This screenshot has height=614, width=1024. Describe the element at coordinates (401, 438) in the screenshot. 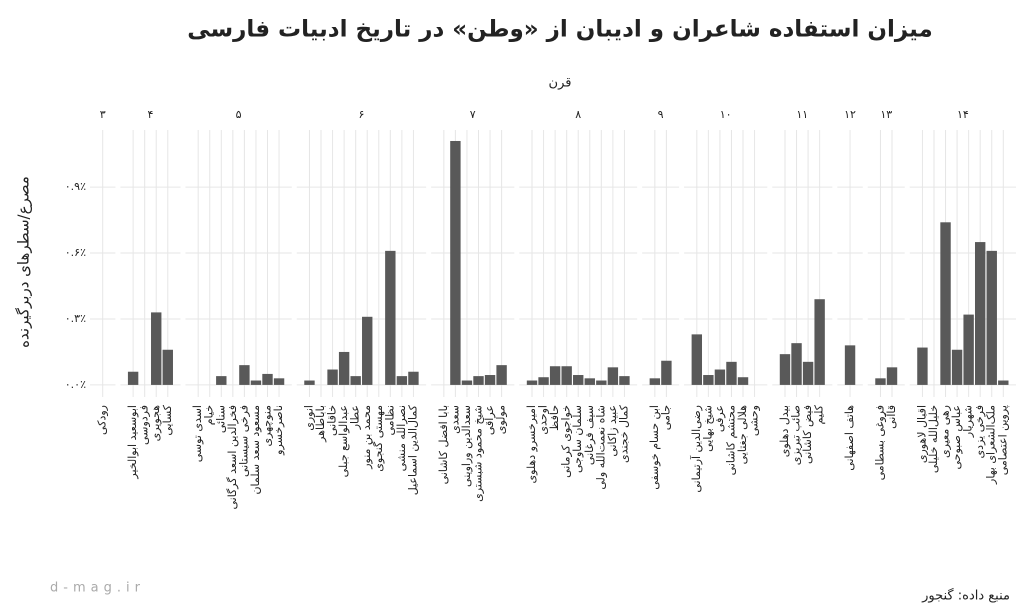

I see `x-tick-label: نصرالله منشی` at that location.